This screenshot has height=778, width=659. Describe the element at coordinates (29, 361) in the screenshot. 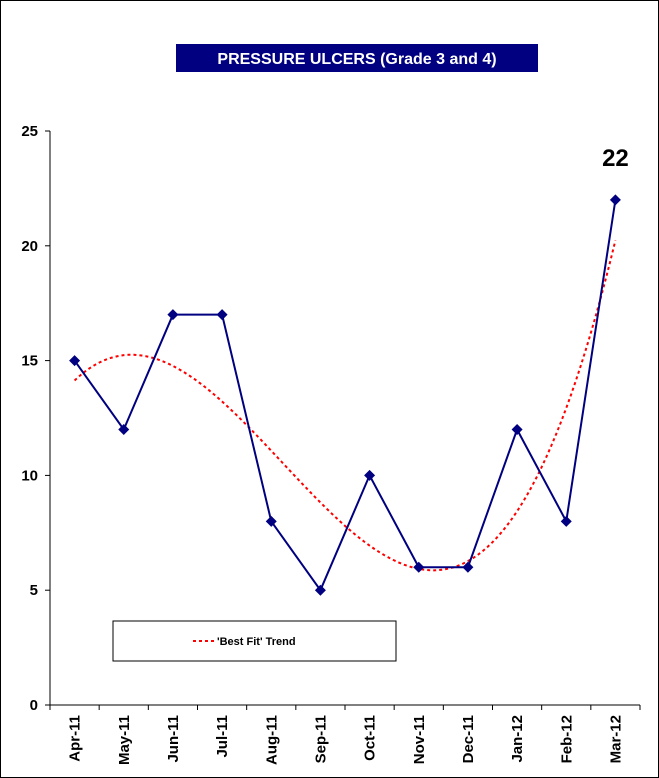

I see `y-tick-label: 15` at that location.